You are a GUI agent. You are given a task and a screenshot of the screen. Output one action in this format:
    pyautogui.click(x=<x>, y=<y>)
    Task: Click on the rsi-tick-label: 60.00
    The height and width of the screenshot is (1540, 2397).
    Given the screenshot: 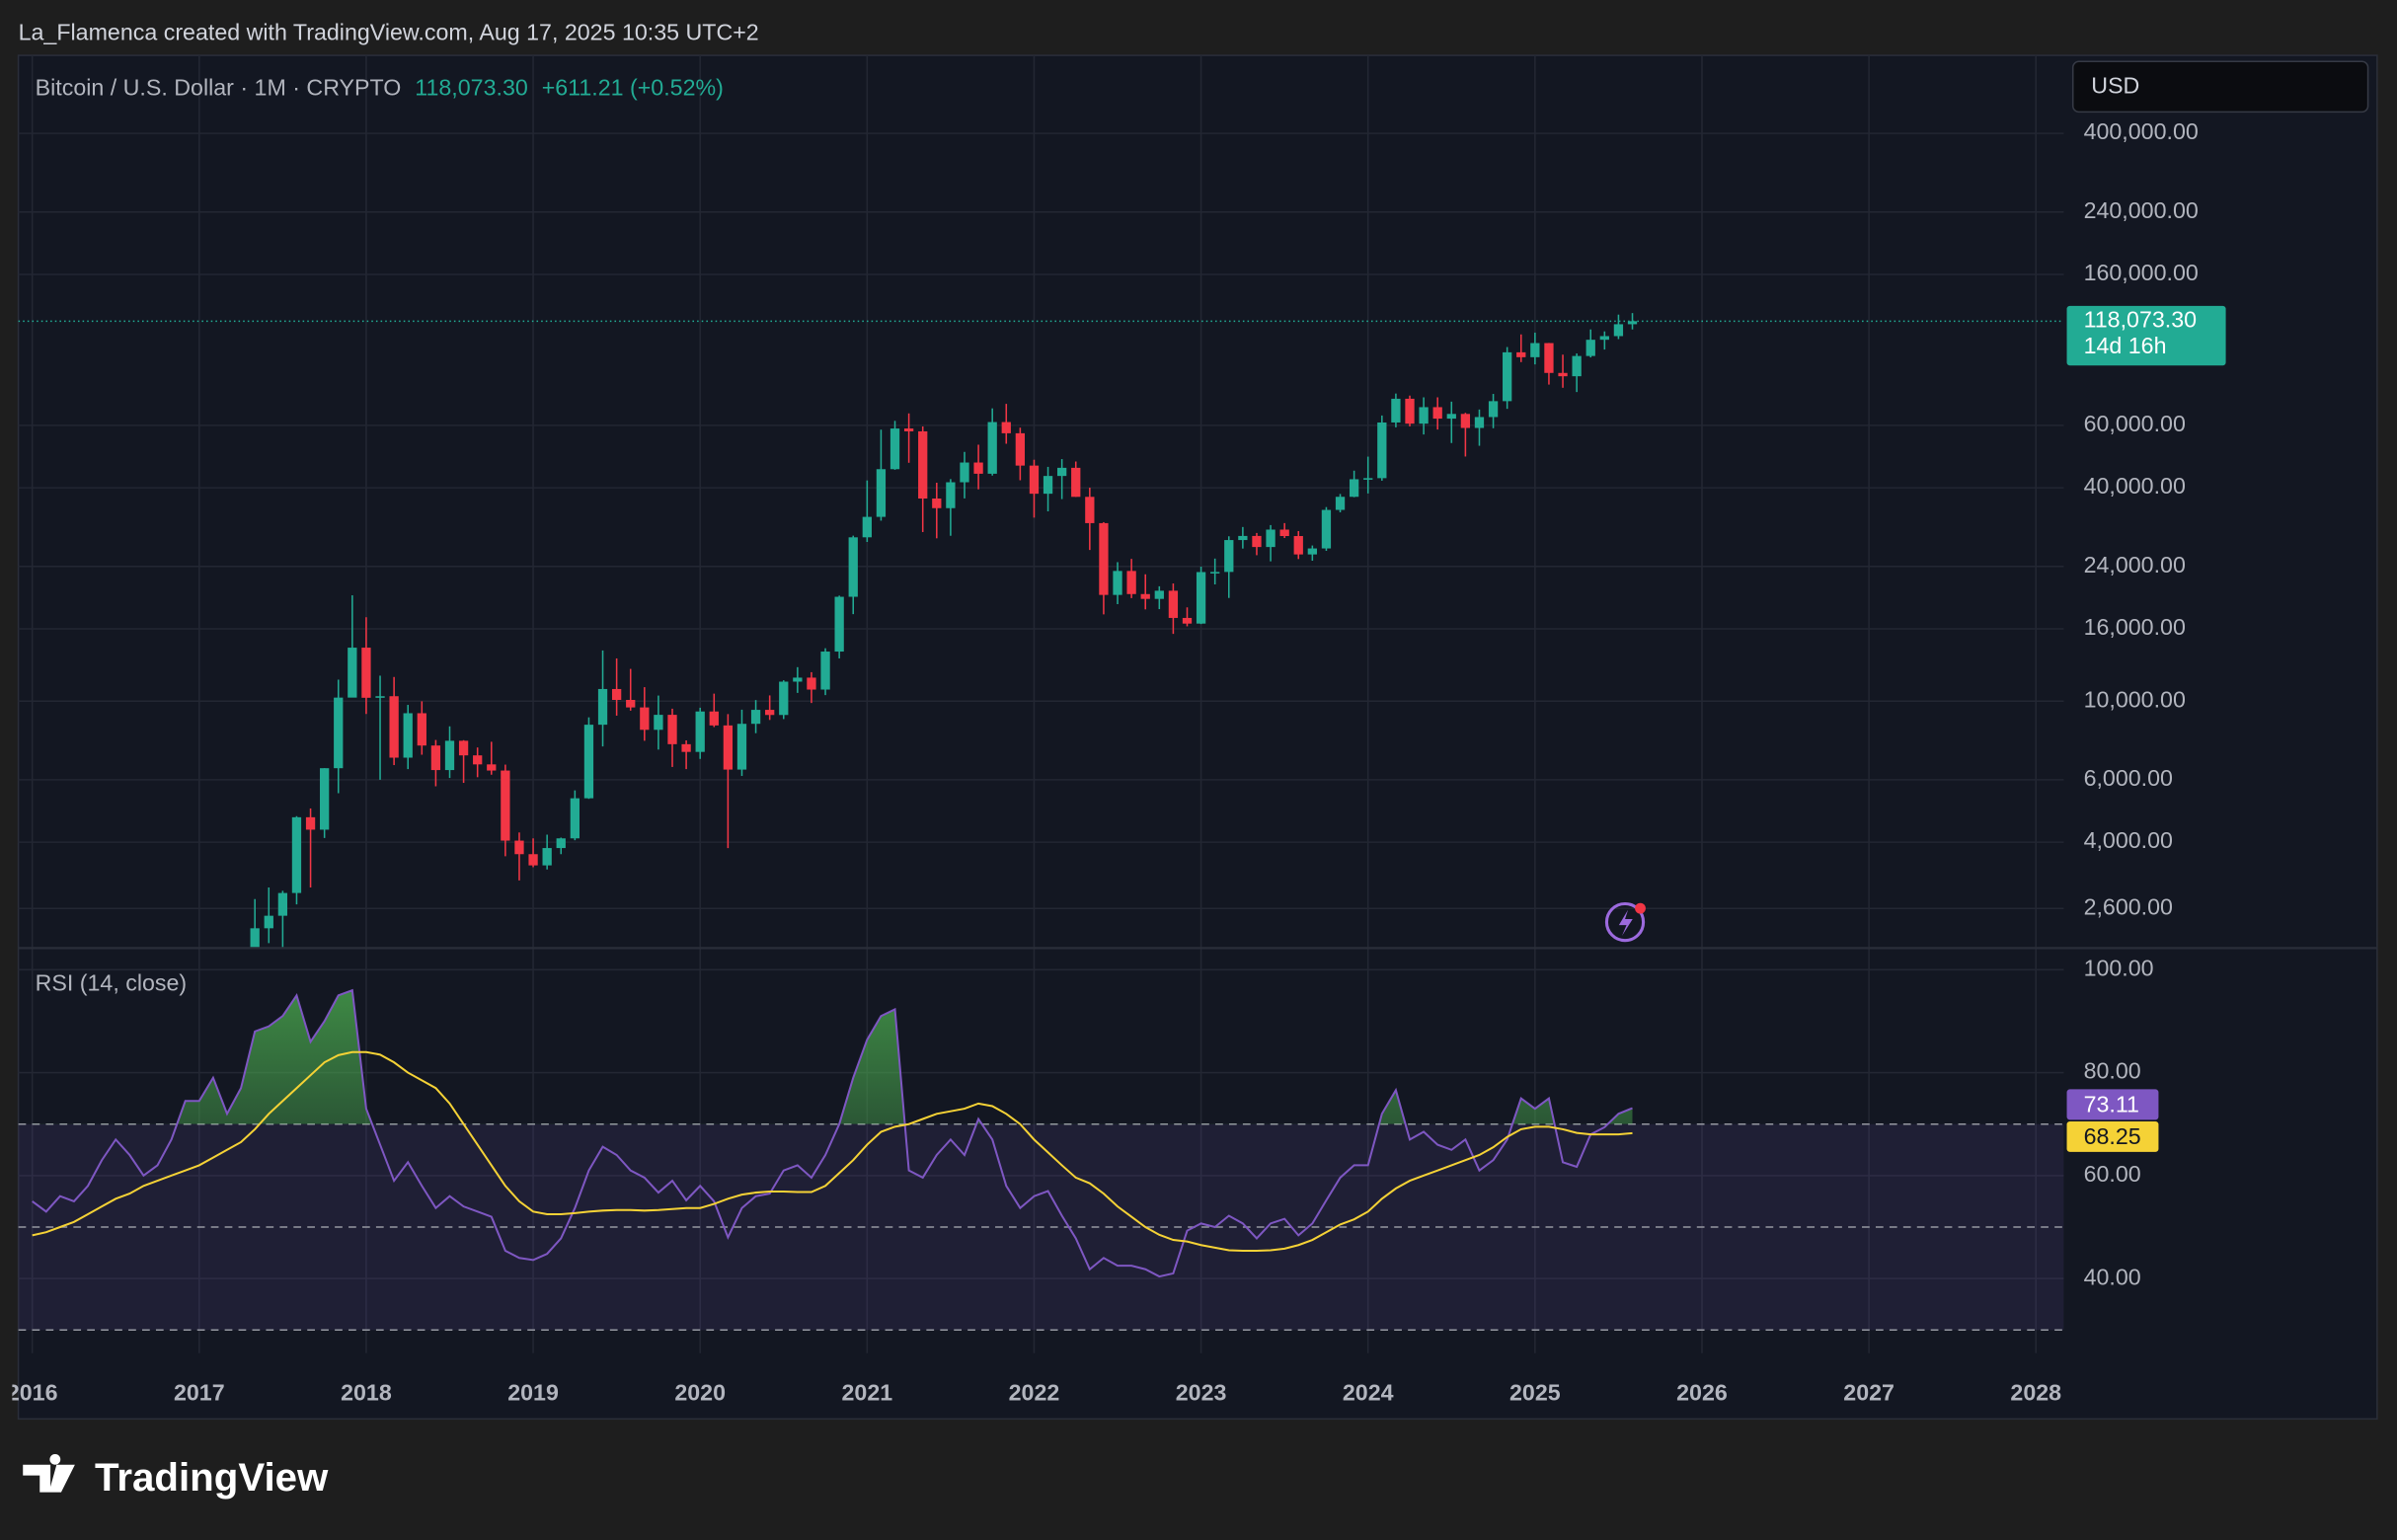 What is the action you would take?
    pyautogui.click(x=2112, y=1174)
    